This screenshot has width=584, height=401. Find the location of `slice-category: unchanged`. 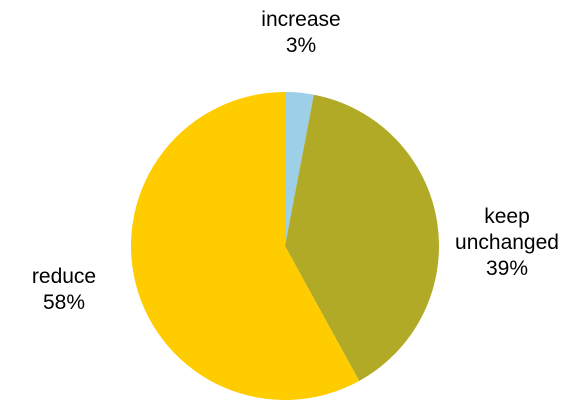

slice-category: unchanged is located at coordinates (507, 242).